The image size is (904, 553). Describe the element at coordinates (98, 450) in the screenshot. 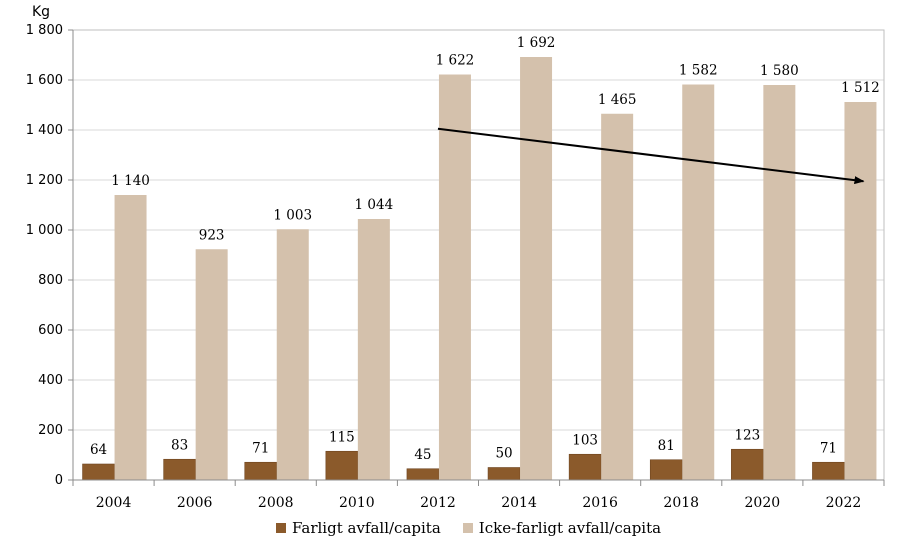

I see `data-label: 64` at that location.